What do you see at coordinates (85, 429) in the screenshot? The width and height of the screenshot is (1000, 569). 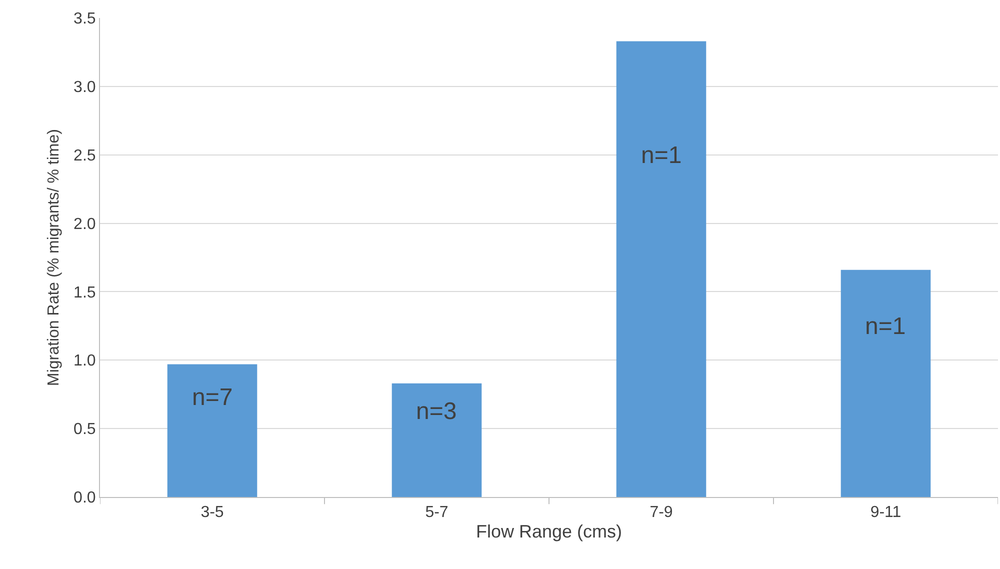 I see `y-tick-label: 0.5` at bounding box center [85, 429].